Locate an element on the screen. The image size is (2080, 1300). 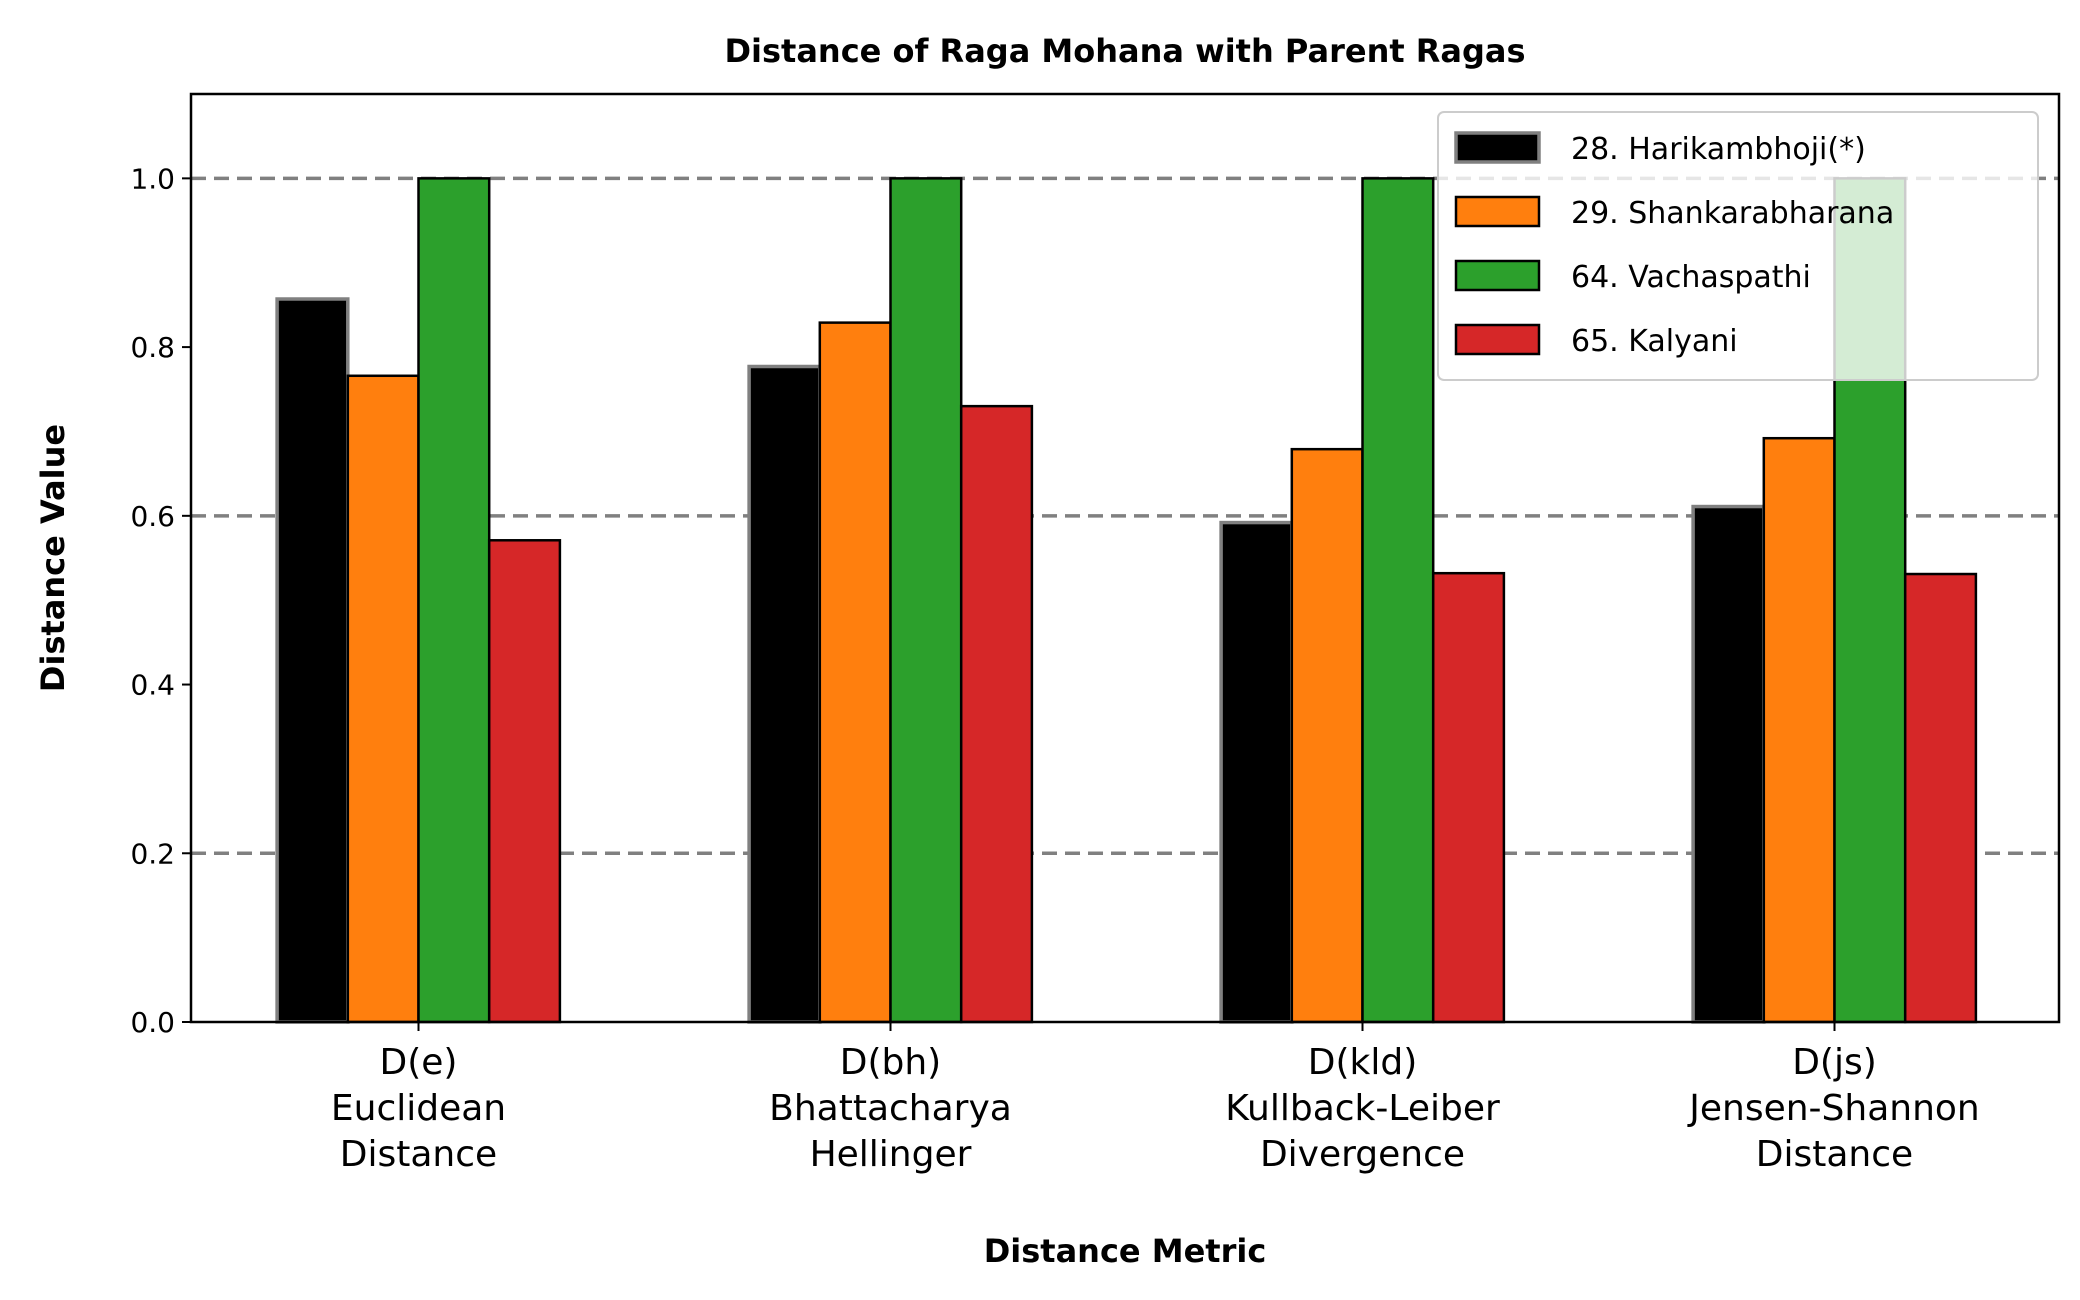
y-tick-label: 0.8 is located at coordinates (152, 347).